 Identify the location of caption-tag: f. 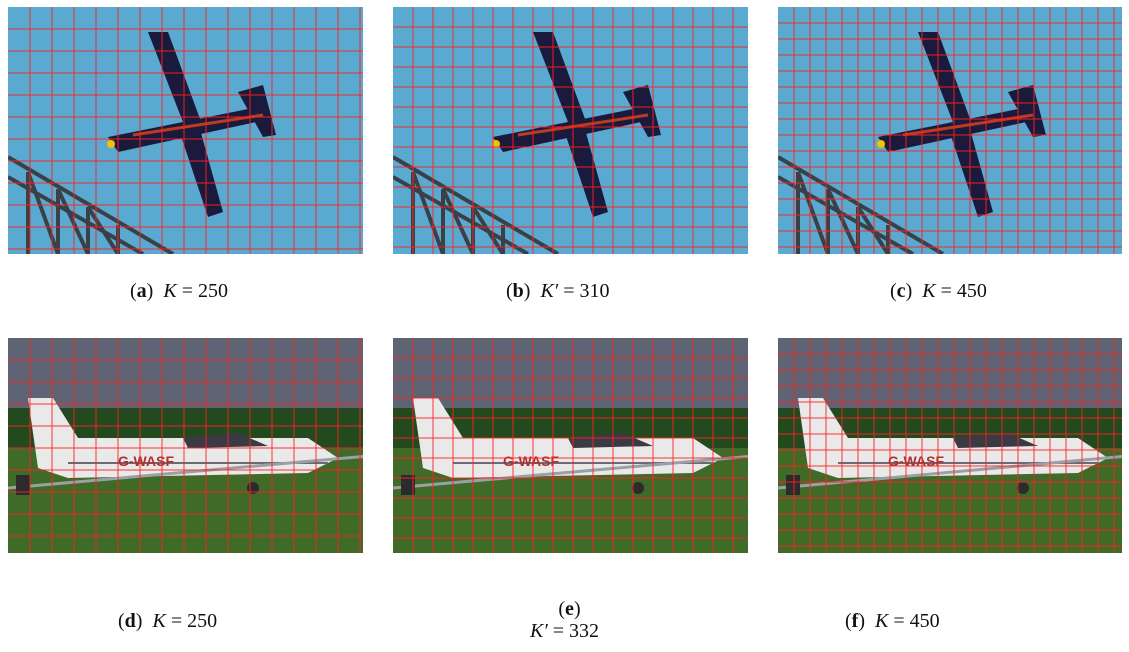
(855, 621).